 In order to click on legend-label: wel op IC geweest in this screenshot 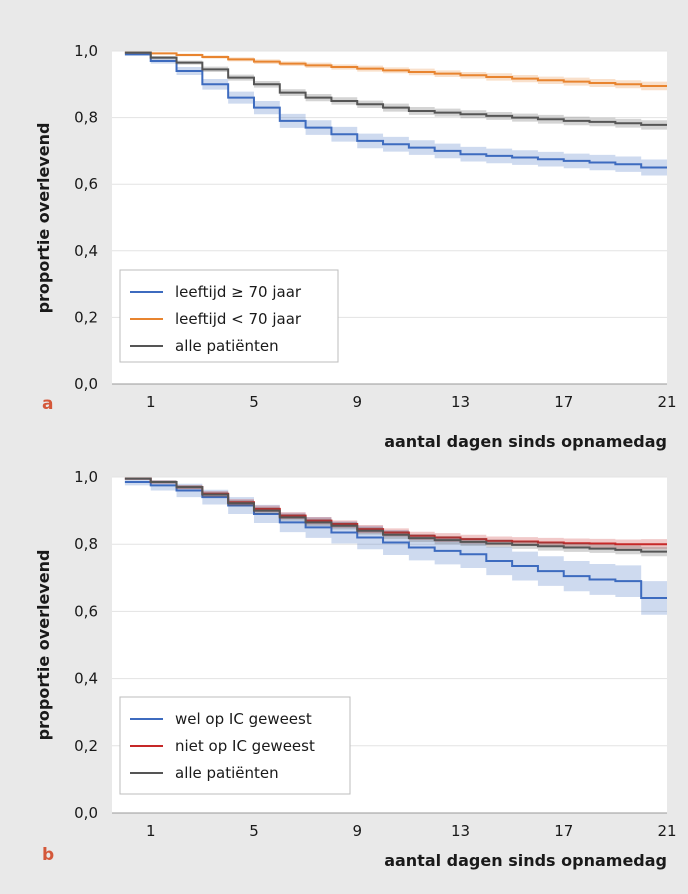, I will do `click(243, 719)`.